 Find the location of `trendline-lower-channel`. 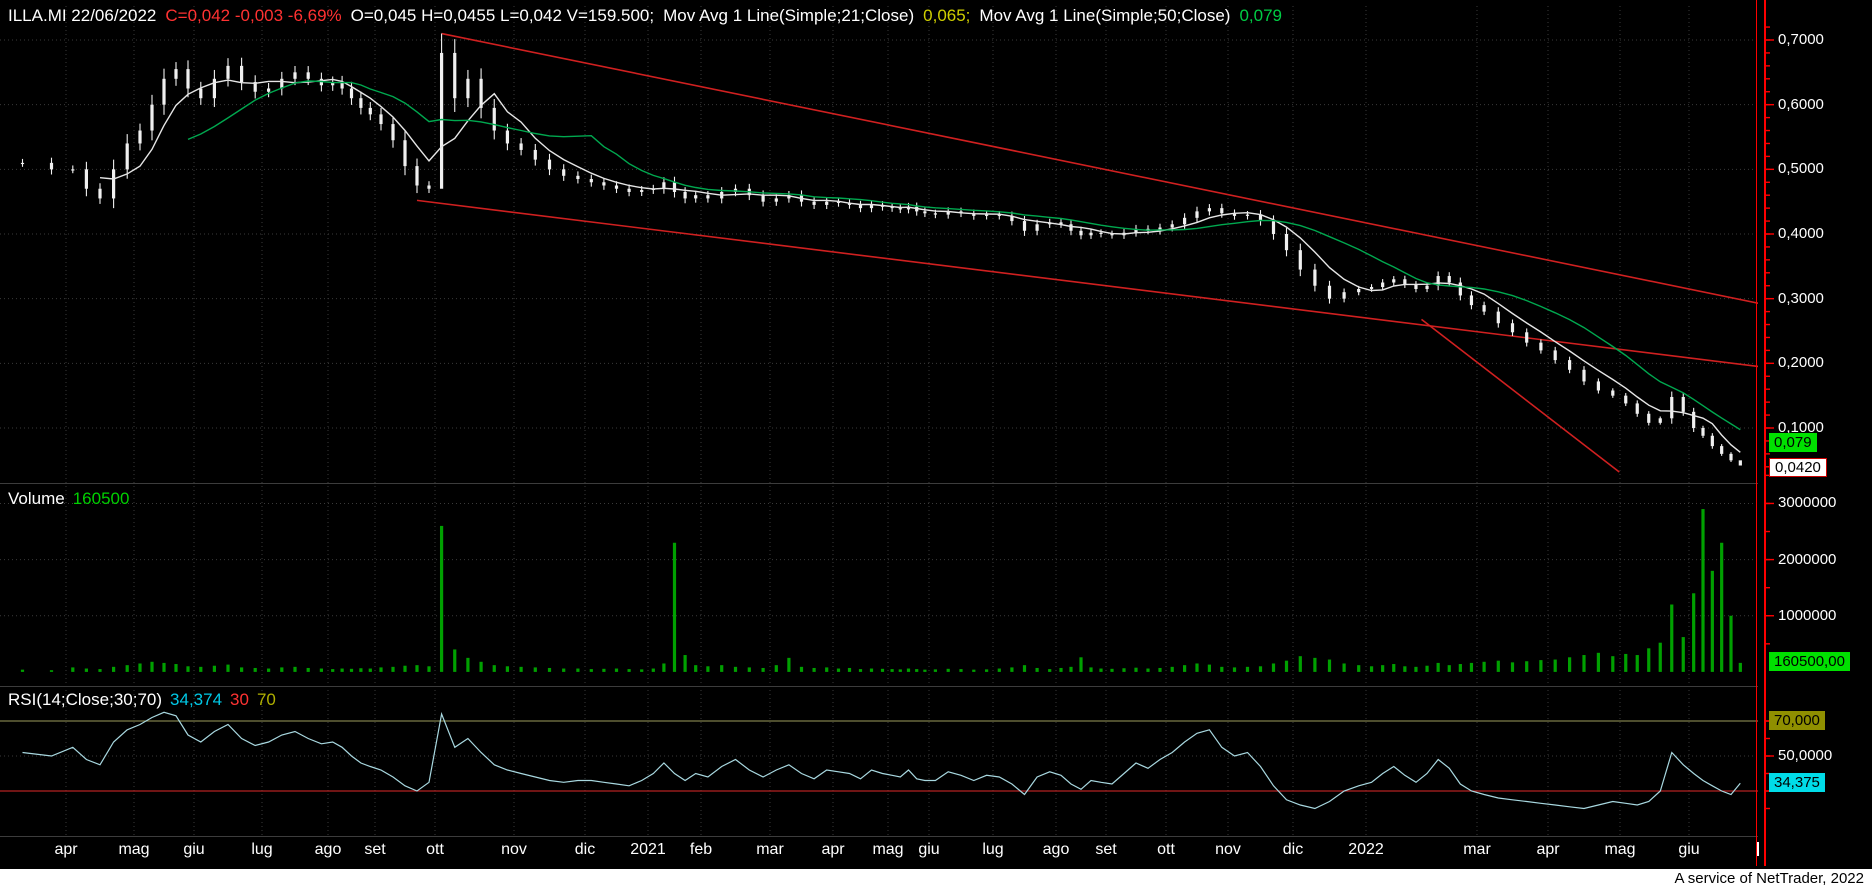

trendline-lower-channel is located at coordinates (1087, 283).